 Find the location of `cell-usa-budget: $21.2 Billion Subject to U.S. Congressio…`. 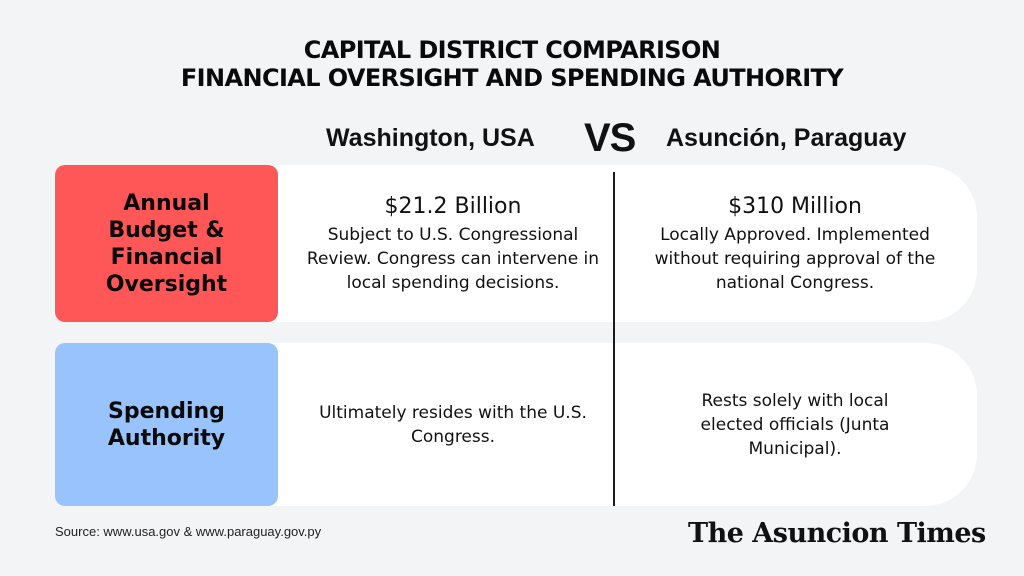

cell-usa-budget: $21.2 Billion Subject to U.S. Congressio… is located at coordinates (453, 243).